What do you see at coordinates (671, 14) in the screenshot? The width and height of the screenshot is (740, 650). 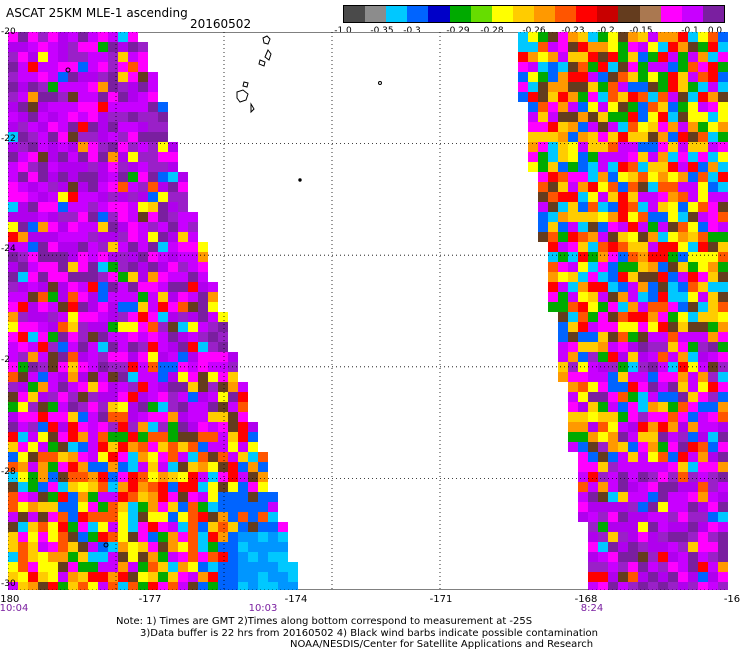 I see `colorbar-swatch` at bounding box center [671, 14].